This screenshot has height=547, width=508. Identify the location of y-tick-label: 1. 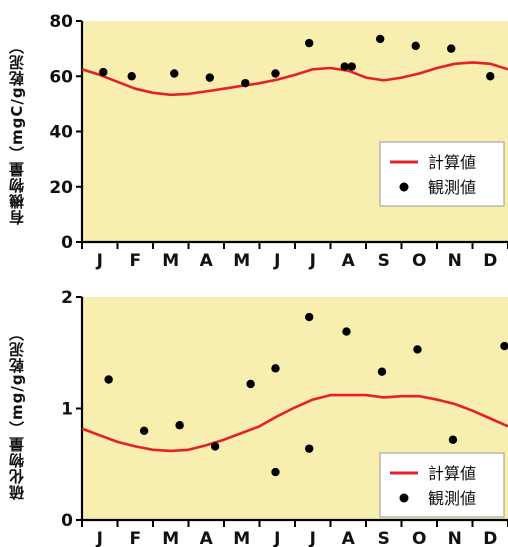
(67, 410).